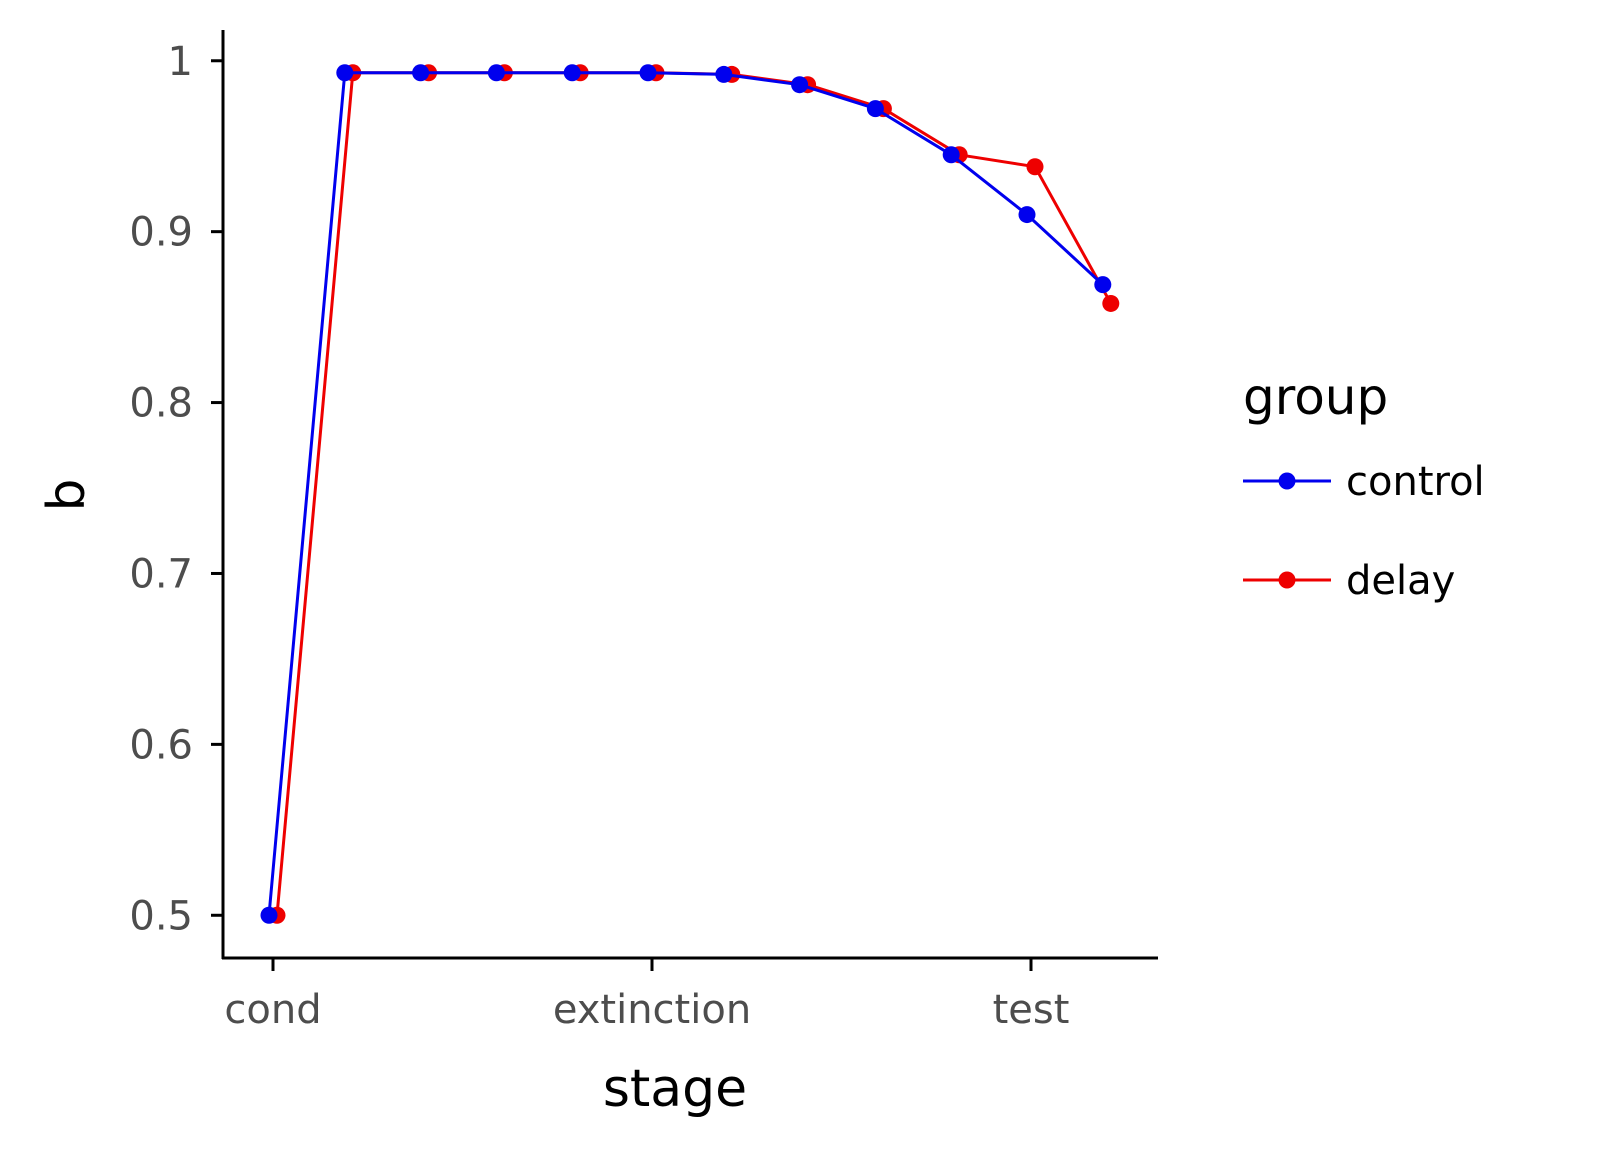  I want to click on x-axis-ticks: cond extinction test, so click(646, 995).